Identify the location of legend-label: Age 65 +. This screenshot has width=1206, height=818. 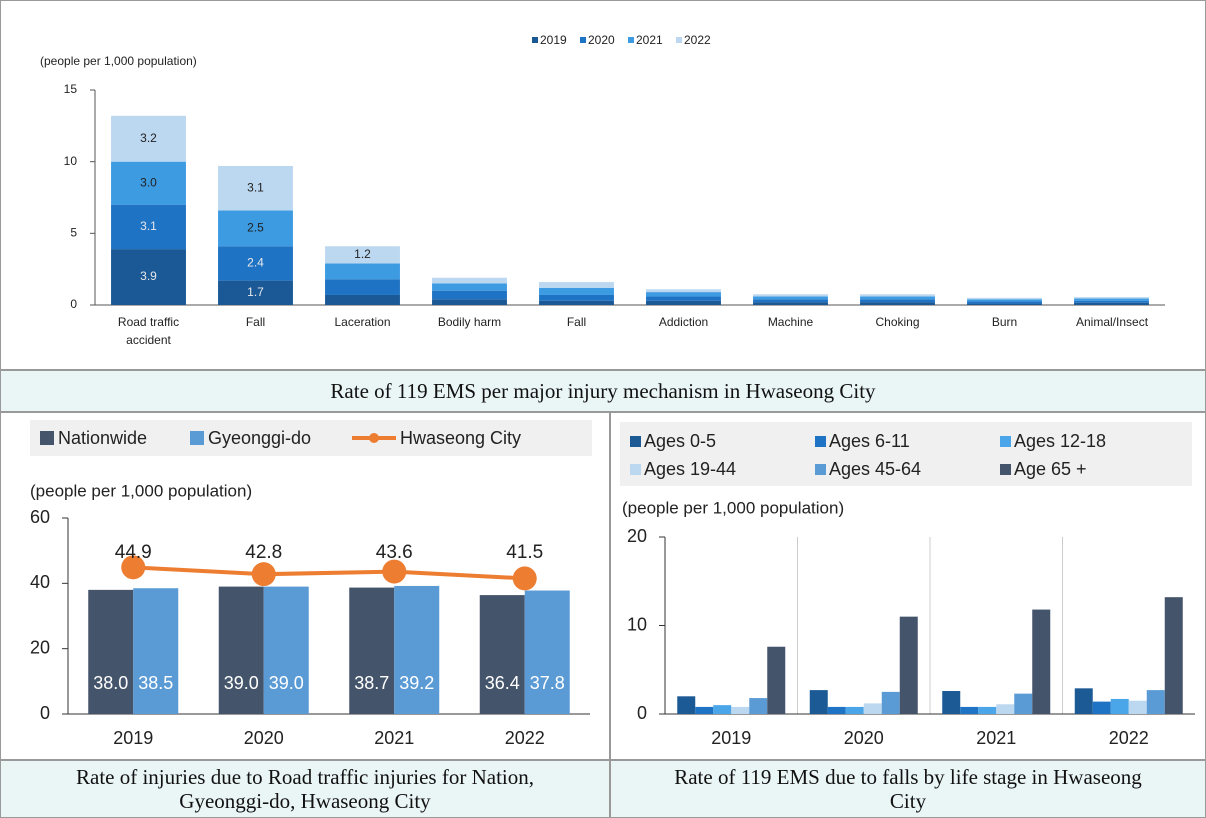
(1050, 469).